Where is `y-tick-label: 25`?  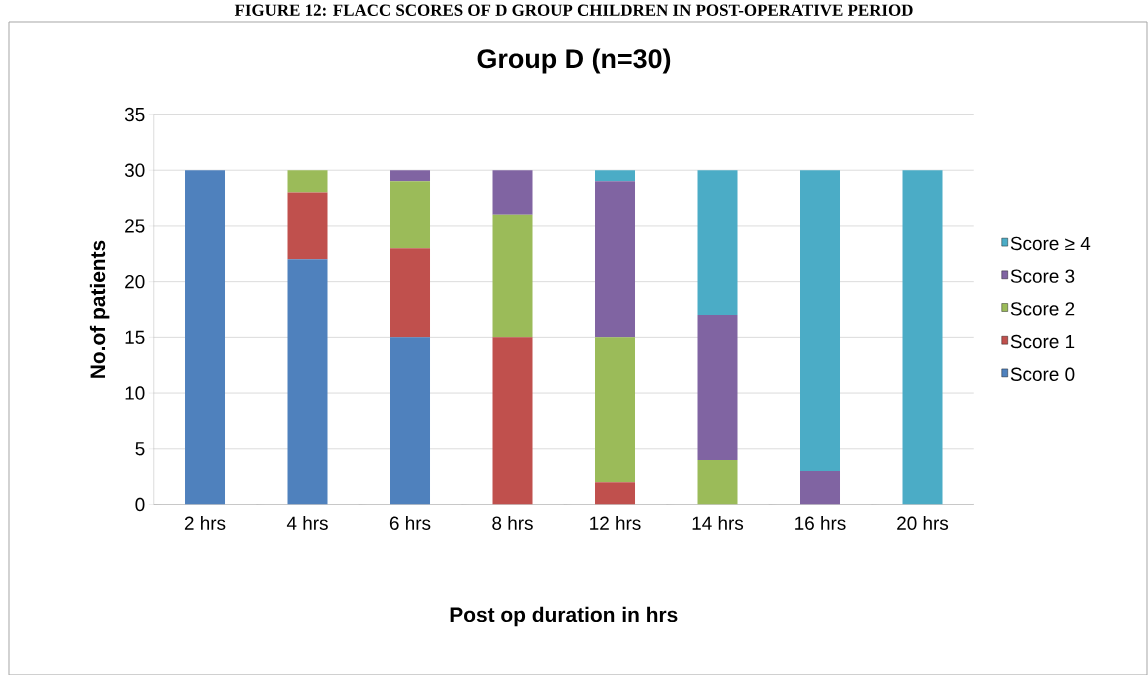
y-tick-label: 25 is located at coordinates (135, 226).